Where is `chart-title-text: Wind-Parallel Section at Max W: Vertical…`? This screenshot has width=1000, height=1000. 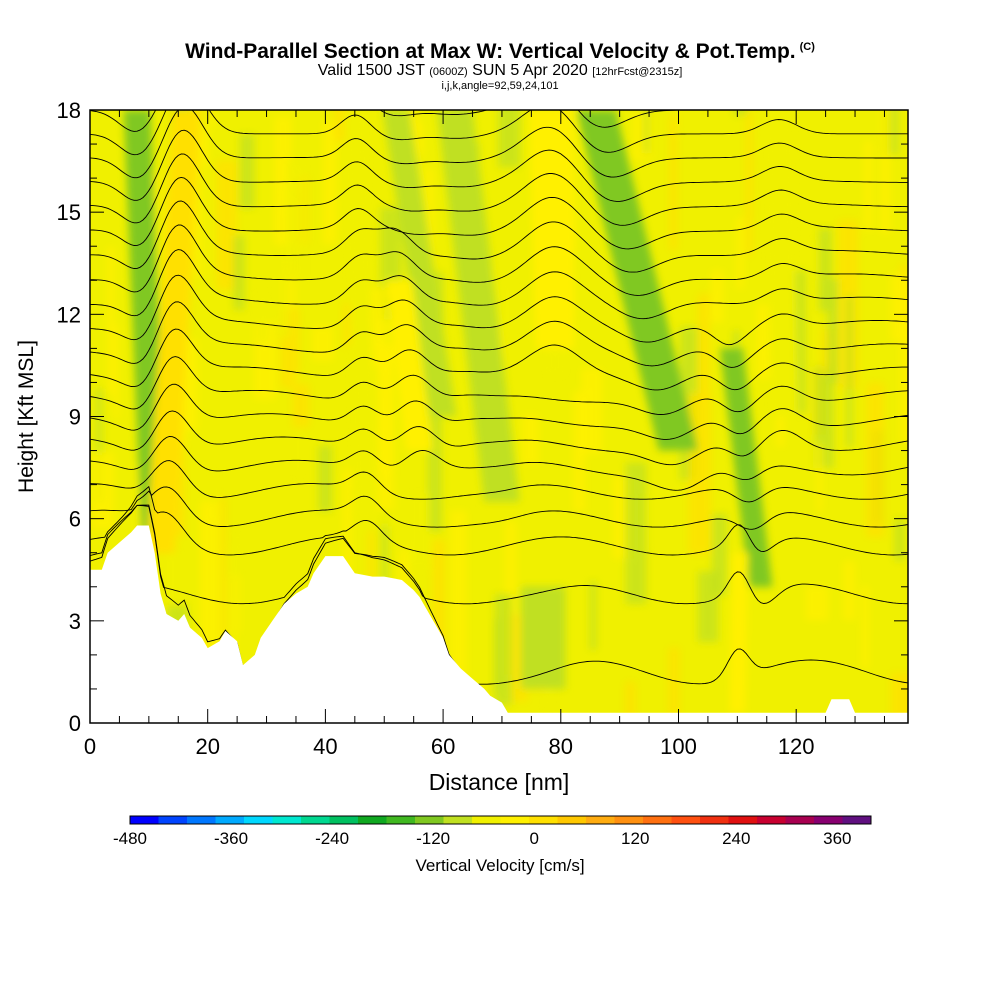 chart-title-text: Wind-Parallel Section at Max W: Vertical… is located at coordinates (490, 51).